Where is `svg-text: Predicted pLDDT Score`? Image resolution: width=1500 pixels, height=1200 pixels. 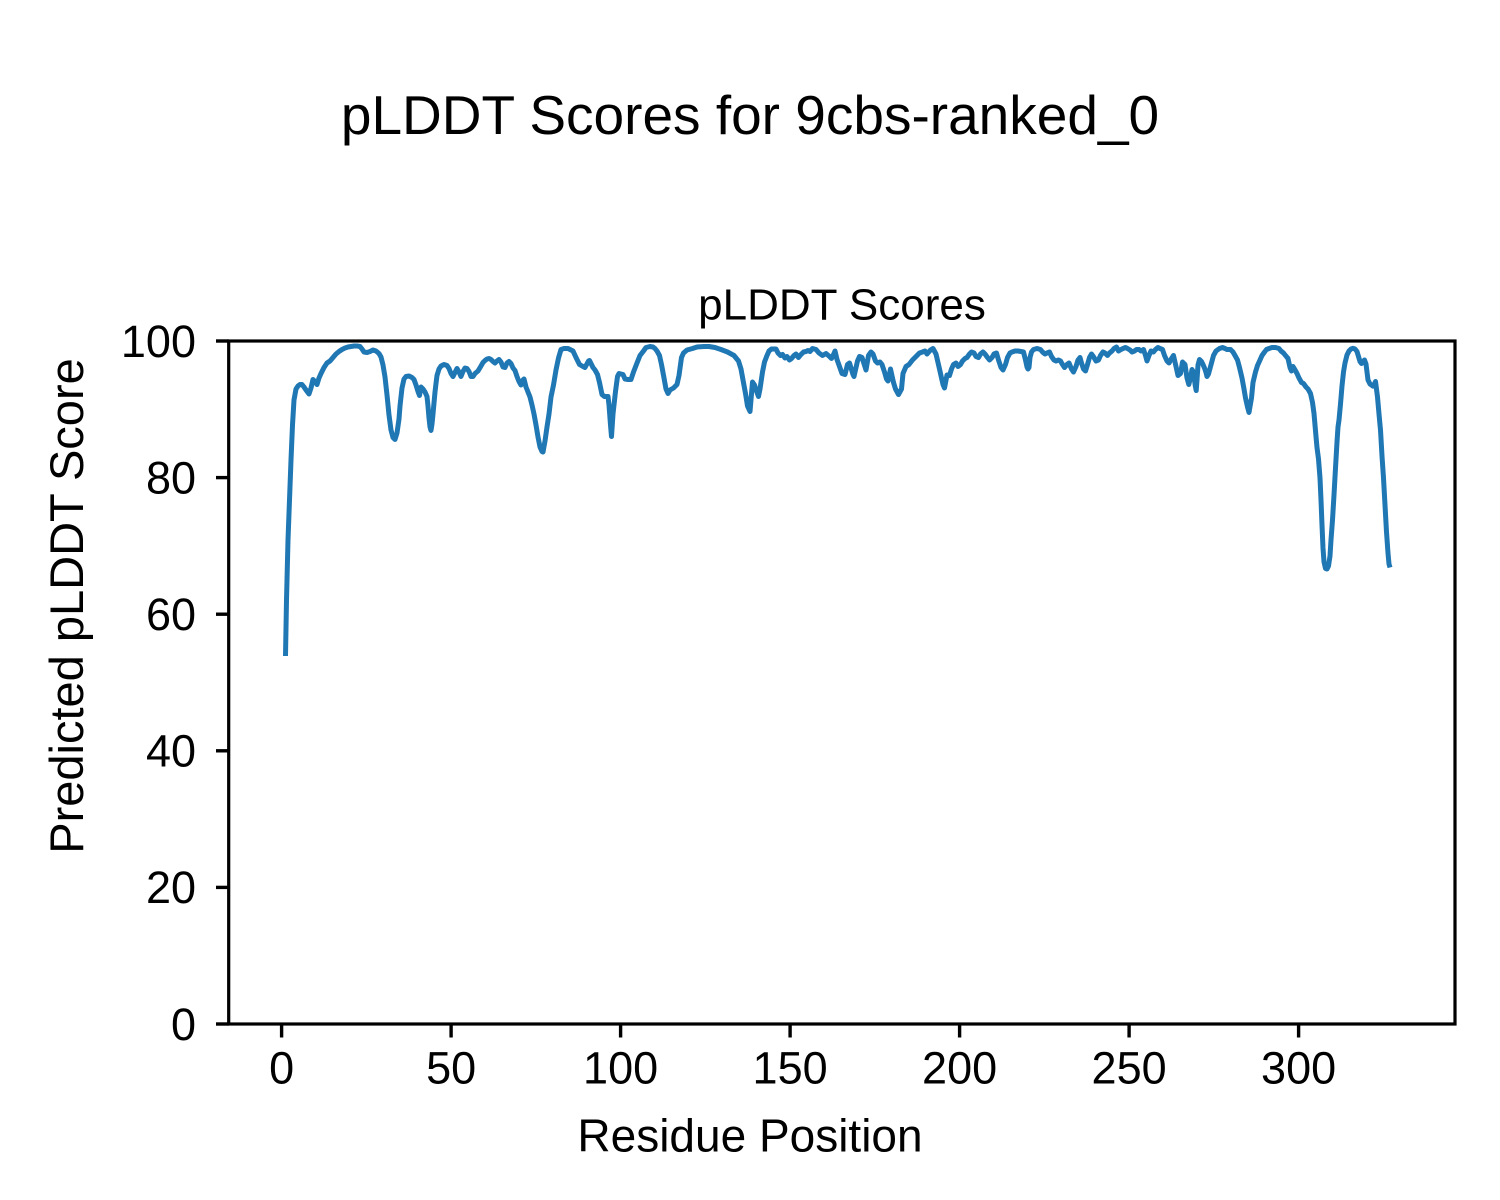 svg-text: Predicted pLDDT Score is located at coordinates (66, 605).